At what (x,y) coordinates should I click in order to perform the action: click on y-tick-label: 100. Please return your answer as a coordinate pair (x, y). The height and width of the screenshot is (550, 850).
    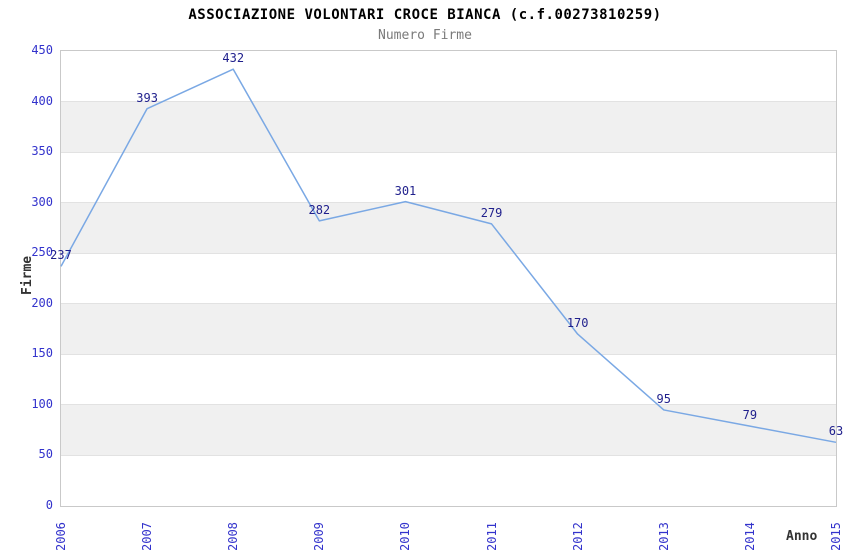
    Looking at the image, I should click on (42, 403).